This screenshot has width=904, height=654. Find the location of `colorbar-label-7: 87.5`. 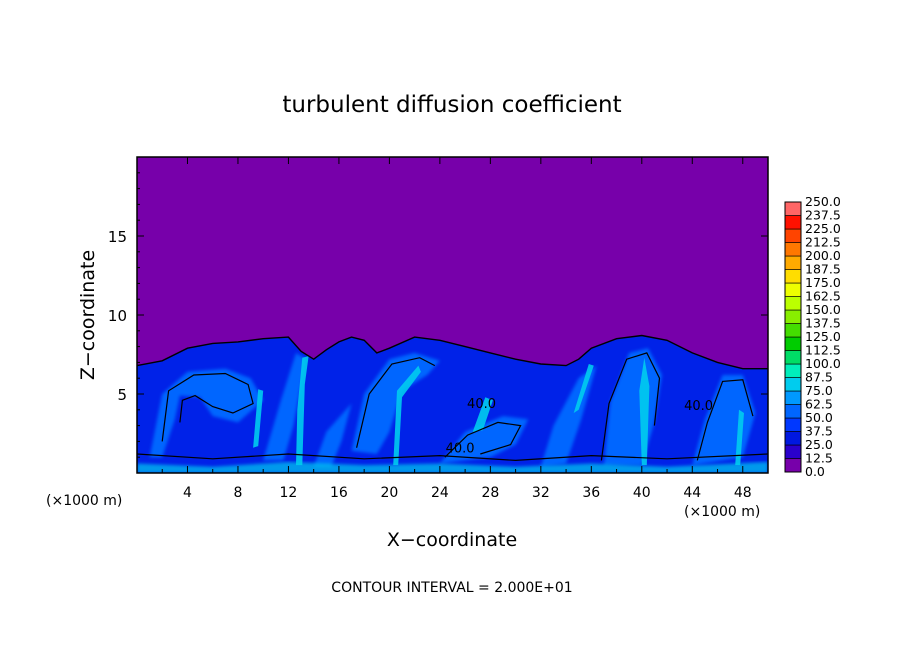

colorbar-label-7: 87.5 is located at coordinates (819, 377).